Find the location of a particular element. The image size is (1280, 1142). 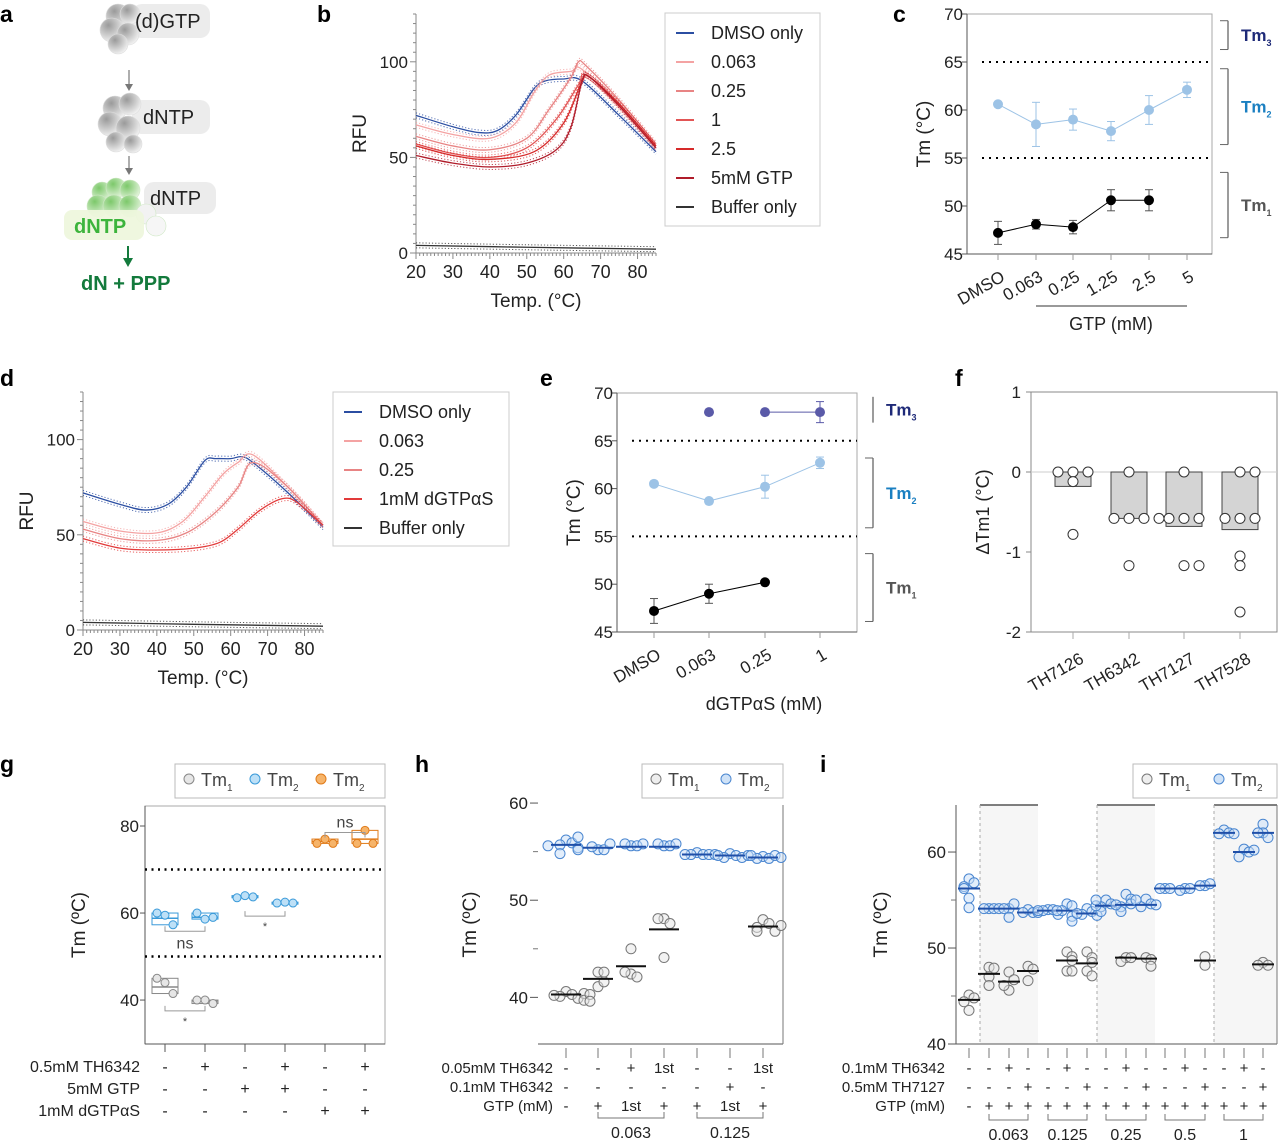

group-label: 0.063 is located at coordinates (631, 1133).